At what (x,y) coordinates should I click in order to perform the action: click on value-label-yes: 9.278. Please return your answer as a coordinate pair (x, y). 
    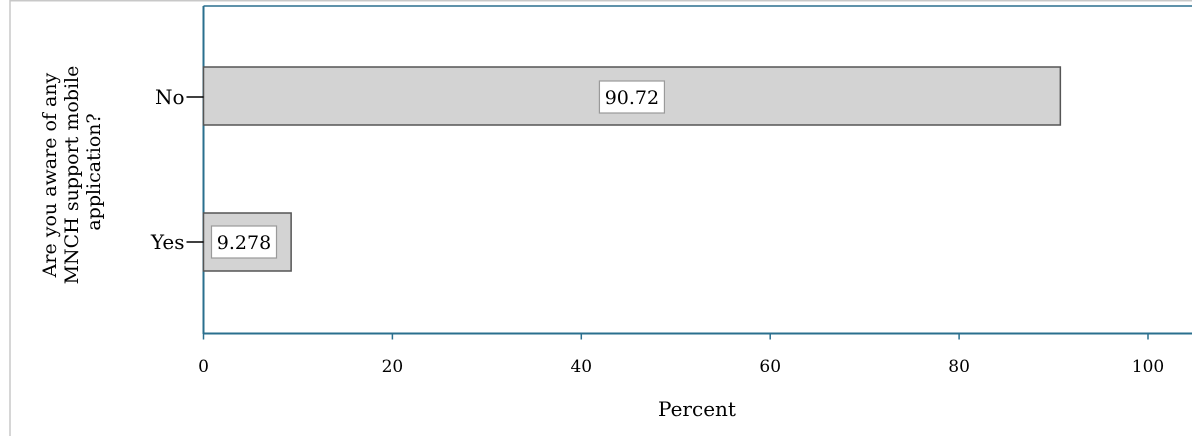
    Looking at the image, I should click on (244, 243).